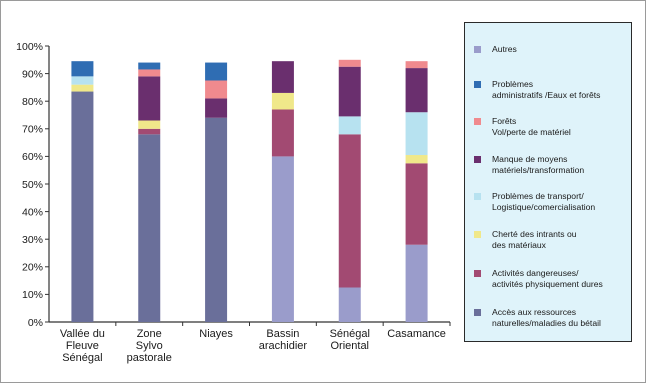  I want to click on legend-label: Autres, so click(504, 49).